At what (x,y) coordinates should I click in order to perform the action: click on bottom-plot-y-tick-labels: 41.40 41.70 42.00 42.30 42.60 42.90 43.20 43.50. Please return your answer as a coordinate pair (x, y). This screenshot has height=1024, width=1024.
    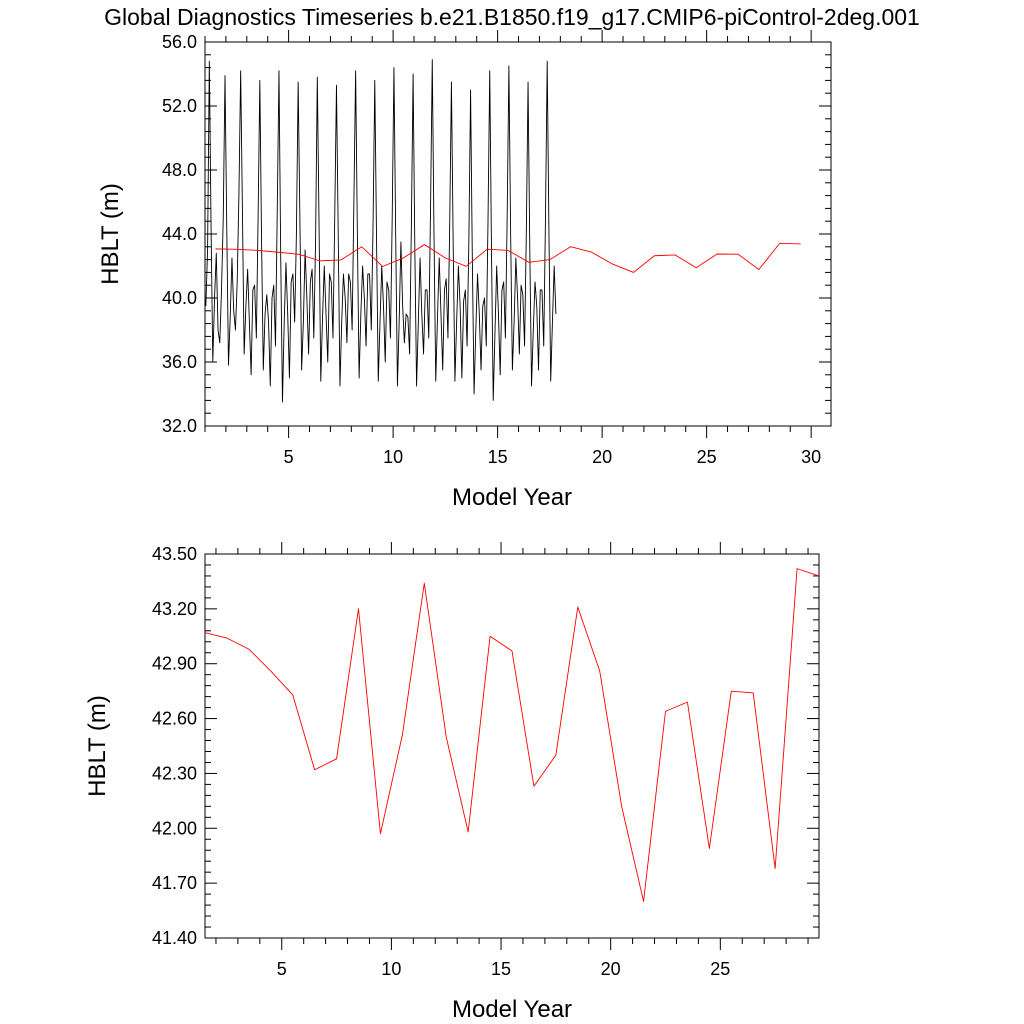
    Looking at the image, I should click on (174, 746).